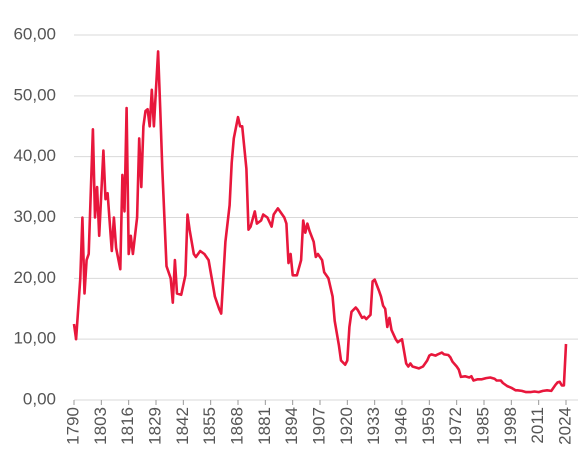  Describe the element at coordinates (400, 426) in the screenshot. I see `x-tick-label: 1946` at that location.